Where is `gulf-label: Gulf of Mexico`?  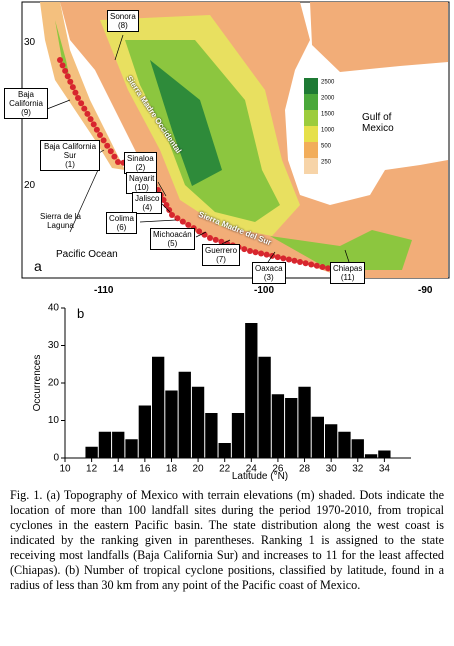
gulf-label: Gulf of Mexico is located at coordinates (378, 123).